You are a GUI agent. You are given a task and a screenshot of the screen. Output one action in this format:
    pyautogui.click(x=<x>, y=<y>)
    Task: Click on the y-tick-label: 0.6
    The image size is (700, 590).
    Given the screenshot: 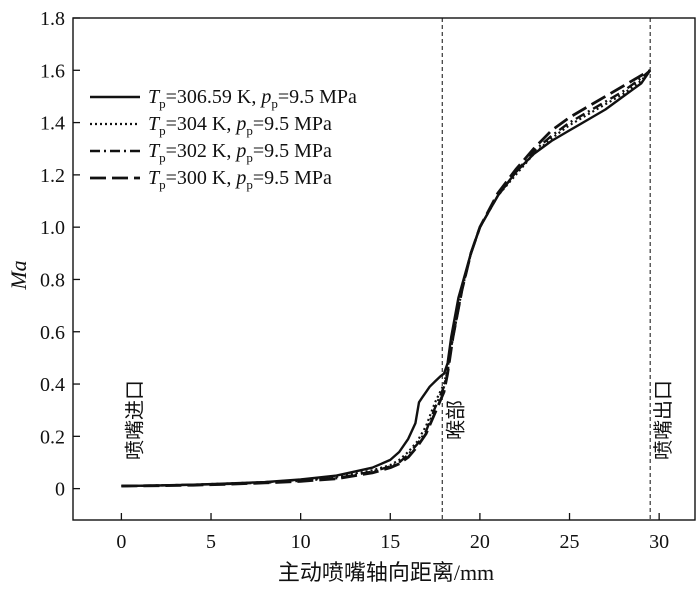 What is the action you would take?
    pyautogui.click(x=52, y=333)
    